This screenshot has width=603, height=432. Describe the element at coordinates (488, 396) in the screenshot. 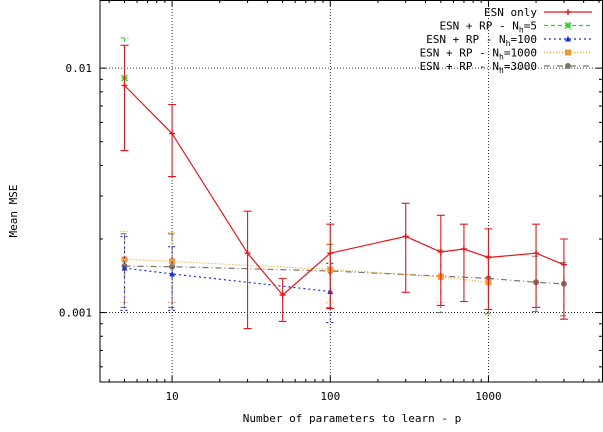

I see `x-tick-label: 1000` at that location.